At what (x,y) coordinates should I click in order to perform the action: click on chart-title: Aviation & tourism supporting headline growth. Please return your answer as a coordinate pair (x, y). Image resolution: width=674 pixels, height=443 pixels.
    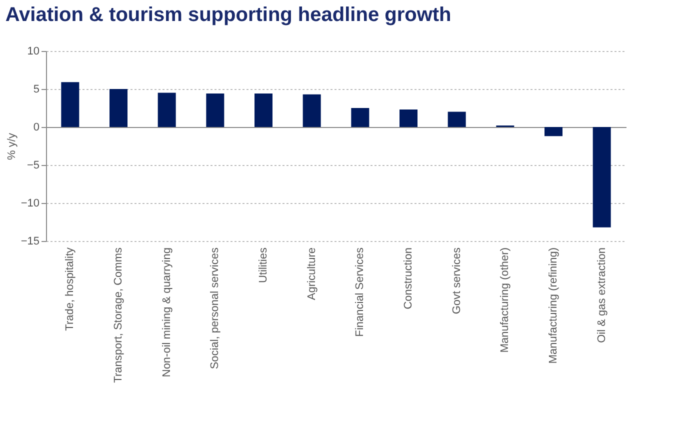
    Looking at the image, I should click on (228, 15).